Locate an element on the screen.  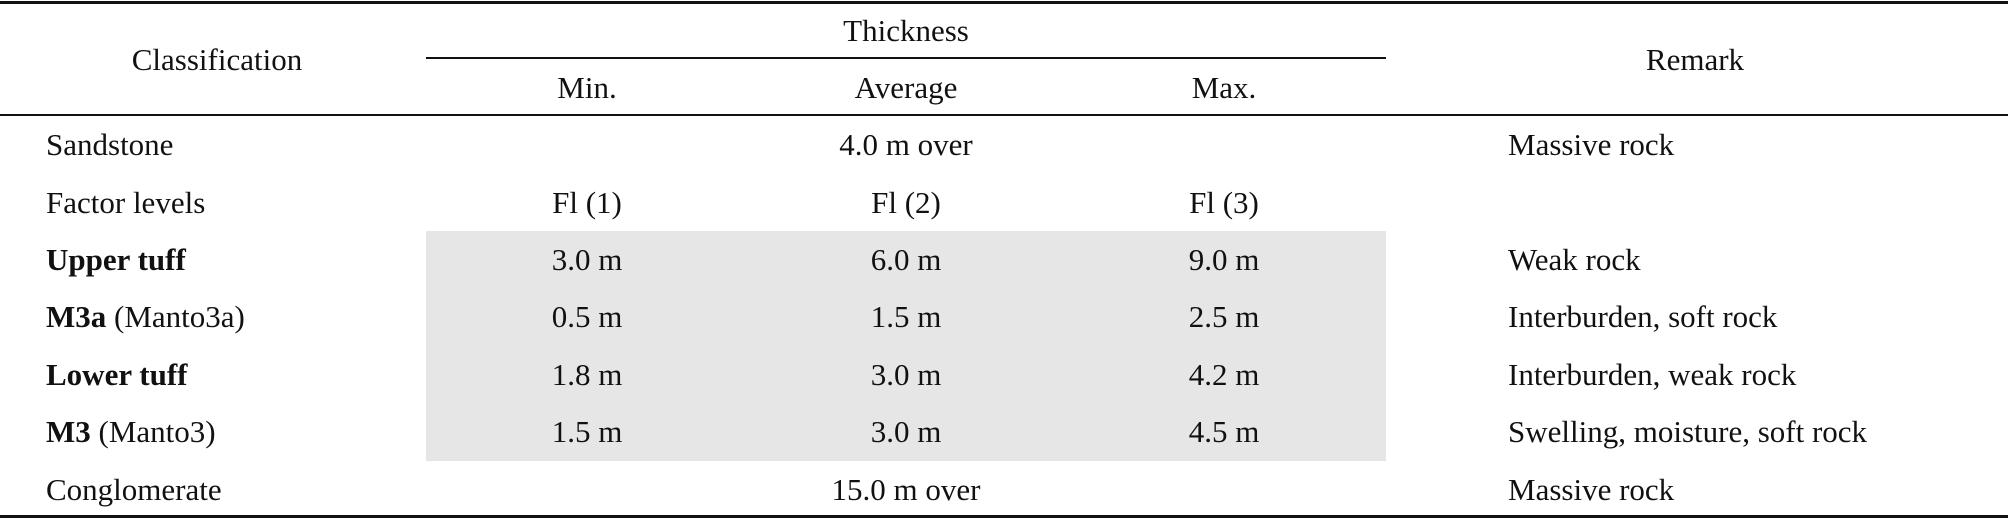
row-label-bold: Upper tuff is located at coordinates (116, 259).